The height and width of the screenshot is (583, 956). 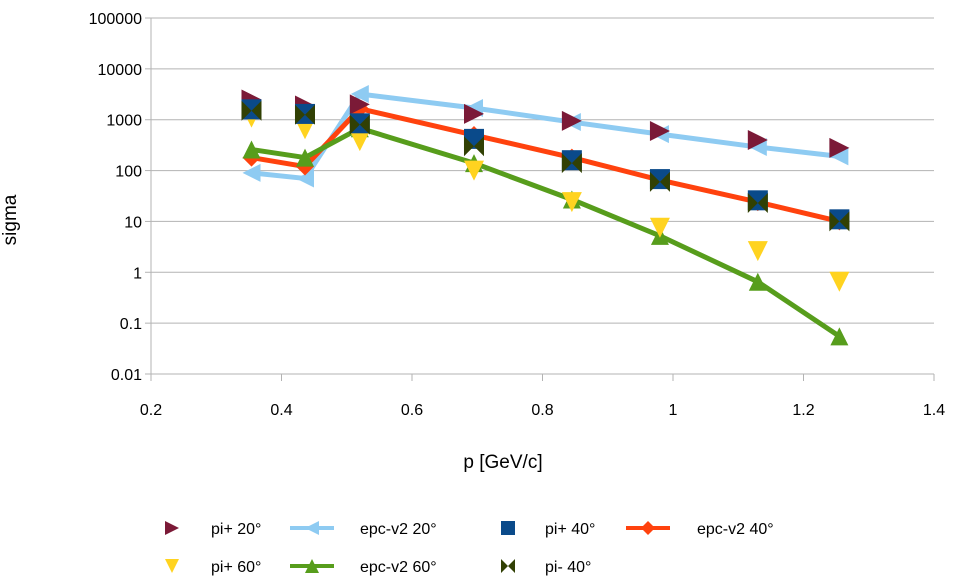 I want to click on y-tick-label: 0.1, so click(x=131, y=324).